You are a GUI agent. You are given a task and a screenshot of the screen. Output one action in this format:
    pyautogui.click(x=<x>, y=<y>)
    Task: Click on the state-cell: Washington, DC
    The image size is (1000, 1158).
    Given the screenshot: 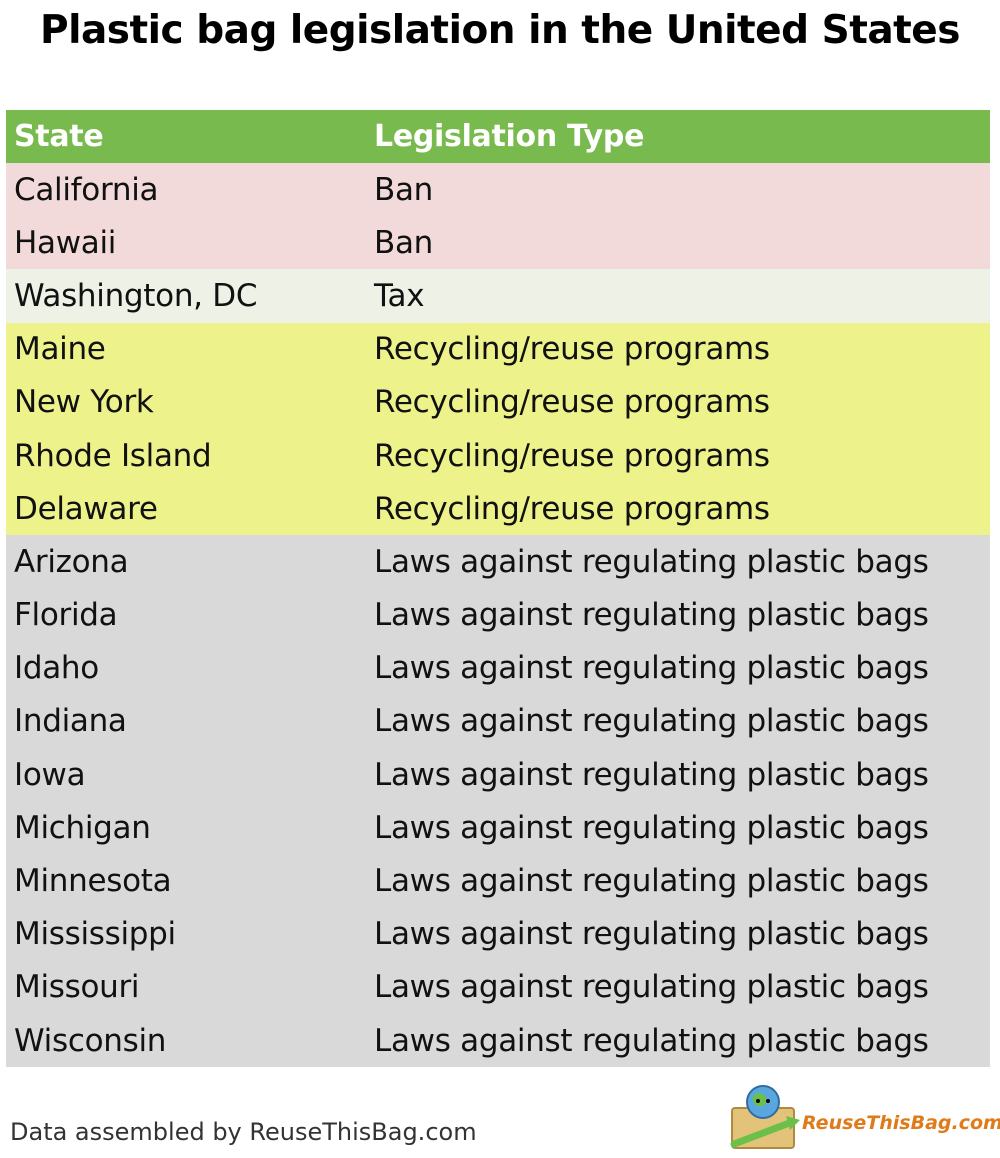 What is the action you would take?
    pyautogui.click(x=136, y=295)
    